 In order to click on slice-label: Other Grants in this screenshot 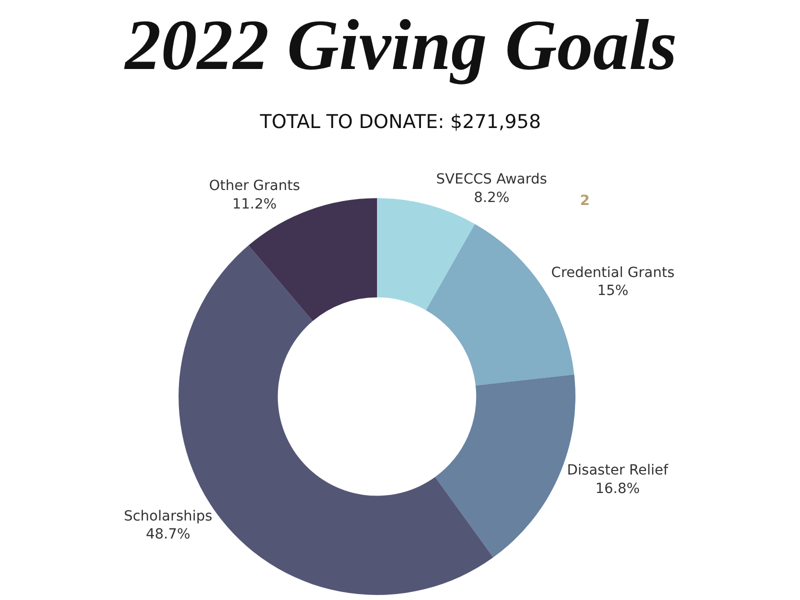, I will do `click(254, 186)`.